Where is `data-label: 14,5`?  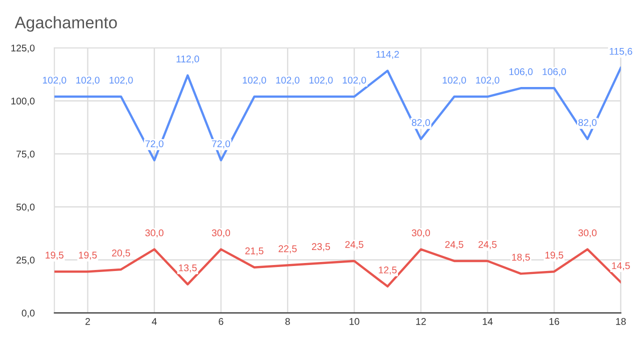 data-label: 14,5 is located at coordinates (621, 266).